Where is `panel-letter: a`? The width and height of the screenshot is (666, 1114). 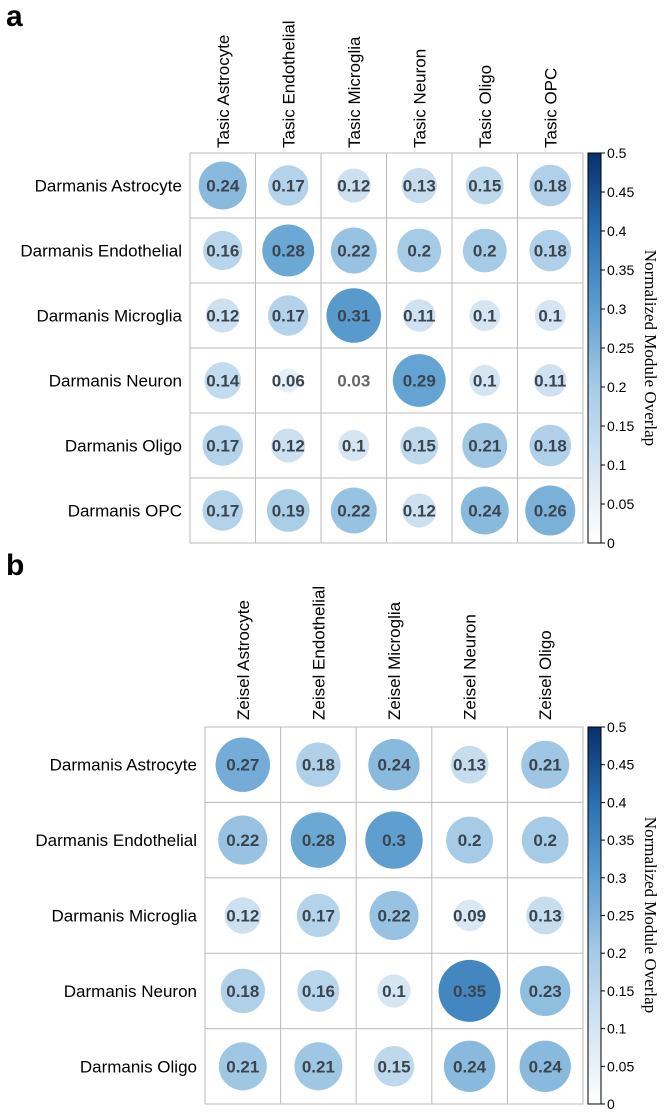 panel-letter: a is located at coordinates (14, 16).